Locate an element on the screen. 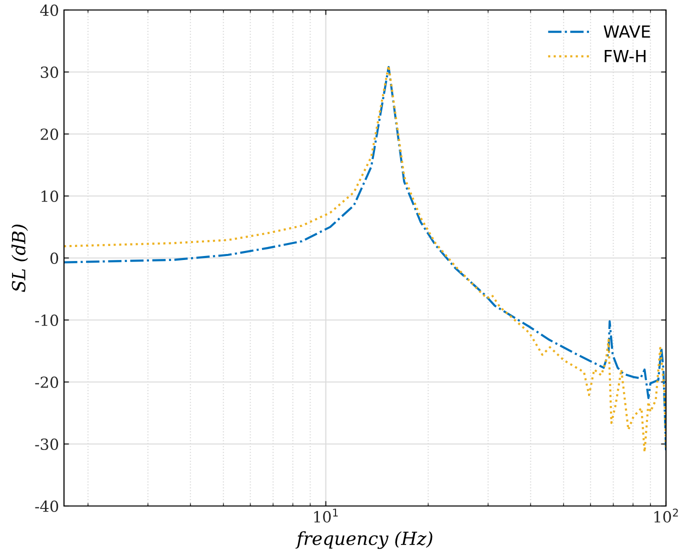 The width and height of the screenshot is (684, 558). y-tick-label: 20 is located at coordinates (49, 134).